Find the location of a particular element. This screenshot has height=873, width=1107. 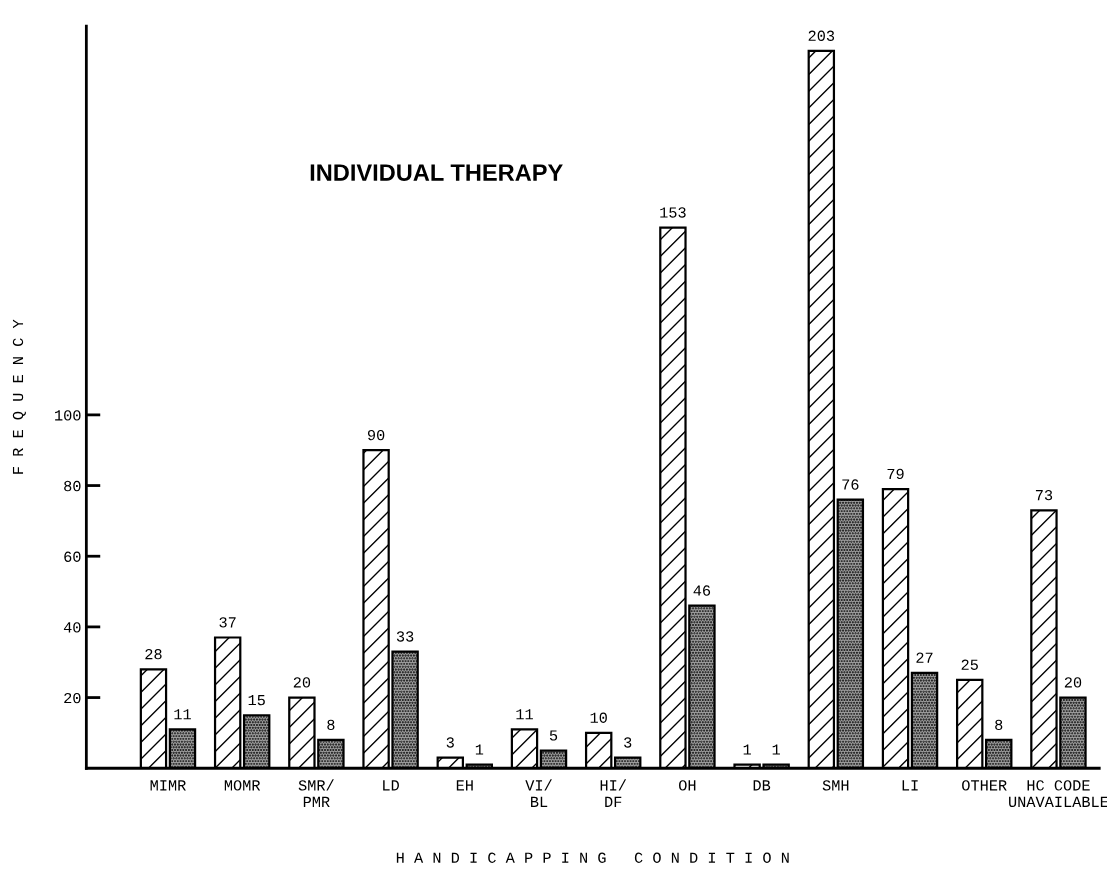

data-label: 46 is located at coordinates (702, 590).